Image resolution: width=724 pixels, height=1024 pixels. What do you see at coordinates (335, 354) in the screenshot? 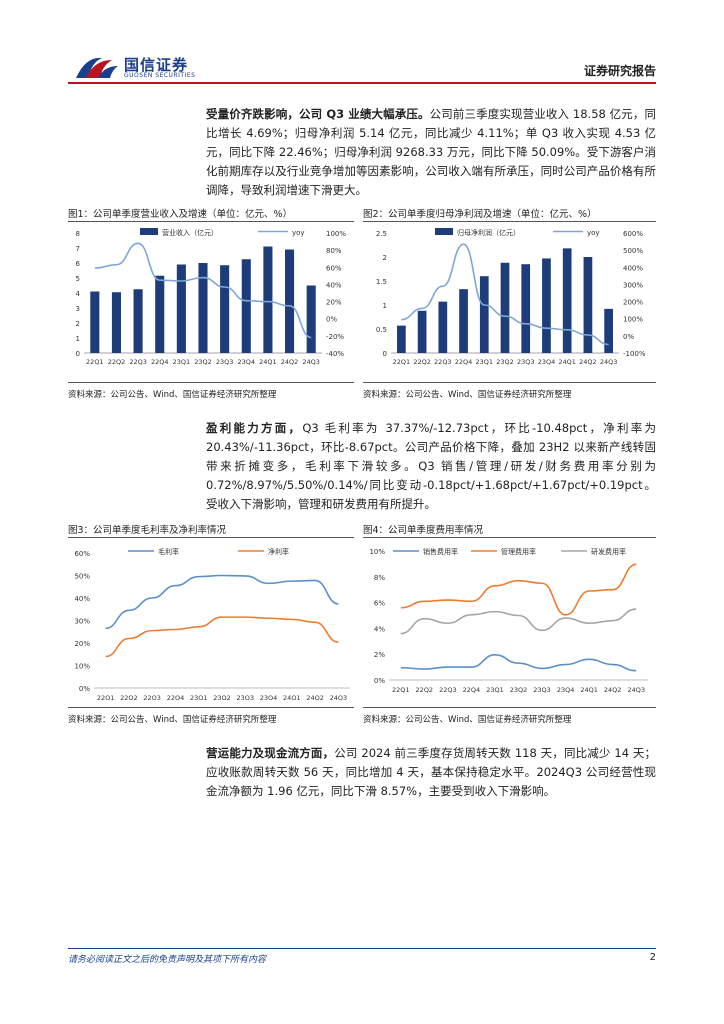
I see `right-tick-label: -40%` at bounding box center [335, 354].